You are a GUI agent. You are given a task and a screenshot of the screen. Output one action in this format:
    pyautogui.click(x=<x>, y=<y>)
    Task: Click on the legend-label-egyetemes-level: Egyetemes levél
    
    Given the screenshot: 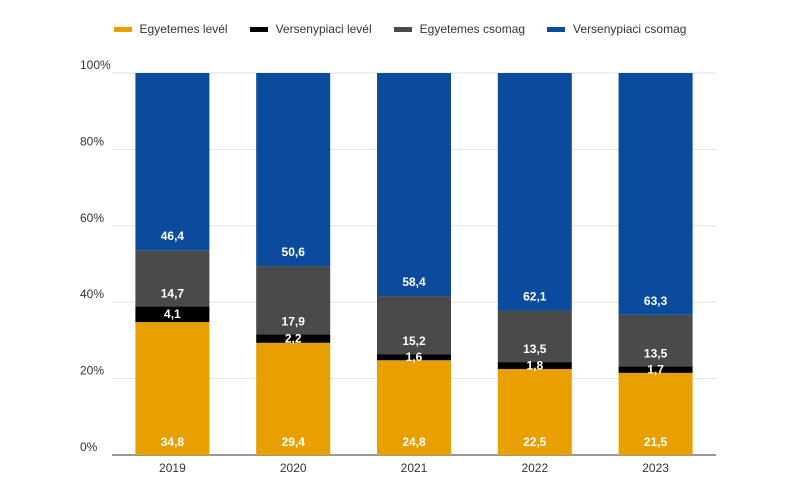 What is the action you would take?
    pyautogui.click(x=183, y=29)
    